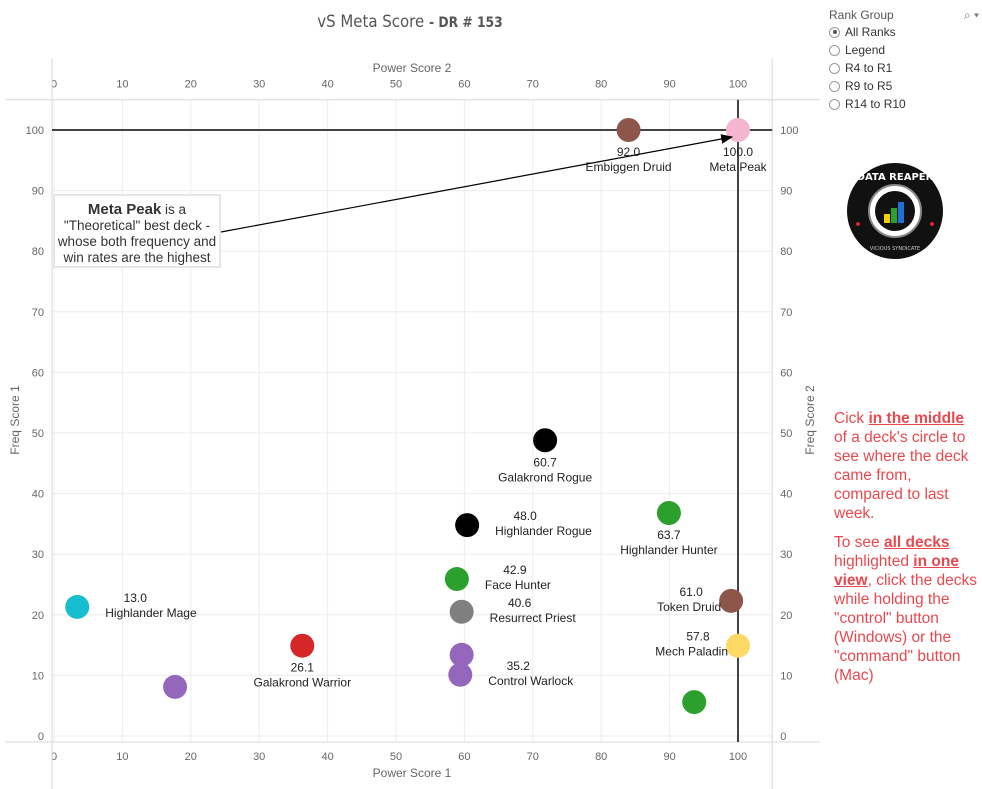 The image size is (982, 789). I want to click on point-name-label: Face Hunter, so click(518, 585).